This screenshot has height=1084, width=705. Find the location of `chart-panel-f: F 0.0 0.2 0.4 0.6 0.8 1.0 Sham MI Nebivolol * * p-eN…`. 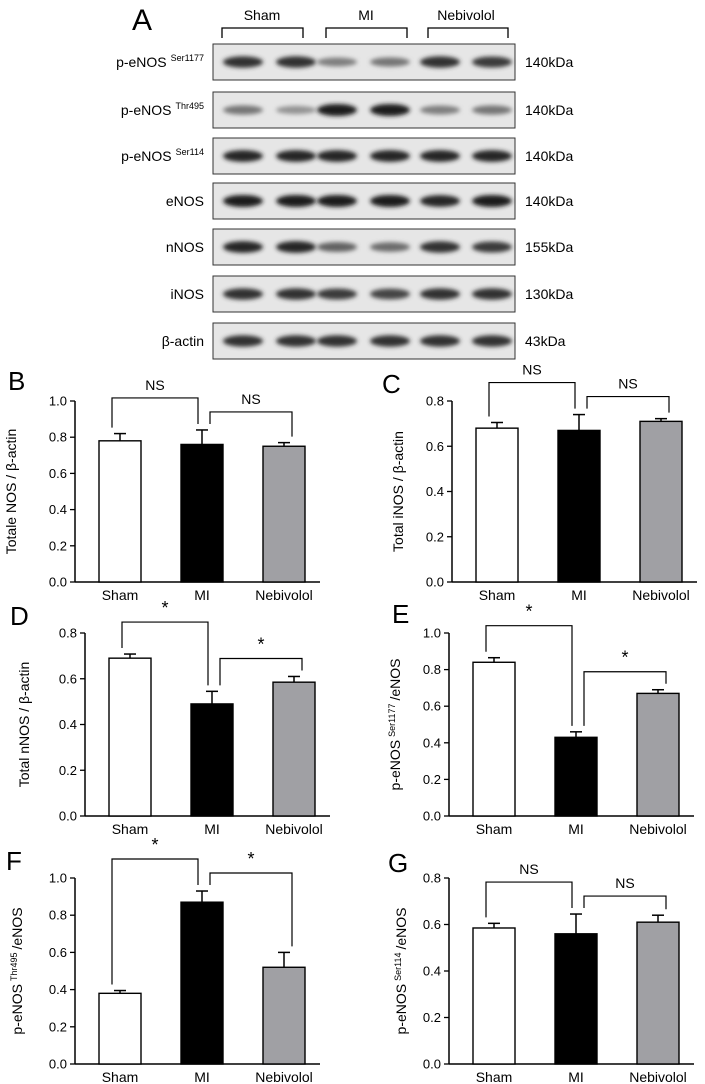

chart-panel-f: F 0.0 0.2 0.4 0.6 0.8 1.0 Sham MI Nebivolol * * p-eN… is located at coordinates (163, 959).